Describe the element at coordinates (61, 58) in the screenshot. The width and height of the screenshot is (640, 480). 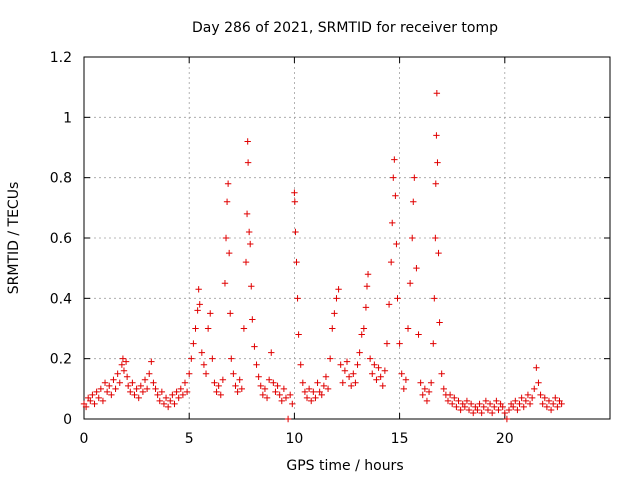
I see `y-tick-label: 1.2` at that location.